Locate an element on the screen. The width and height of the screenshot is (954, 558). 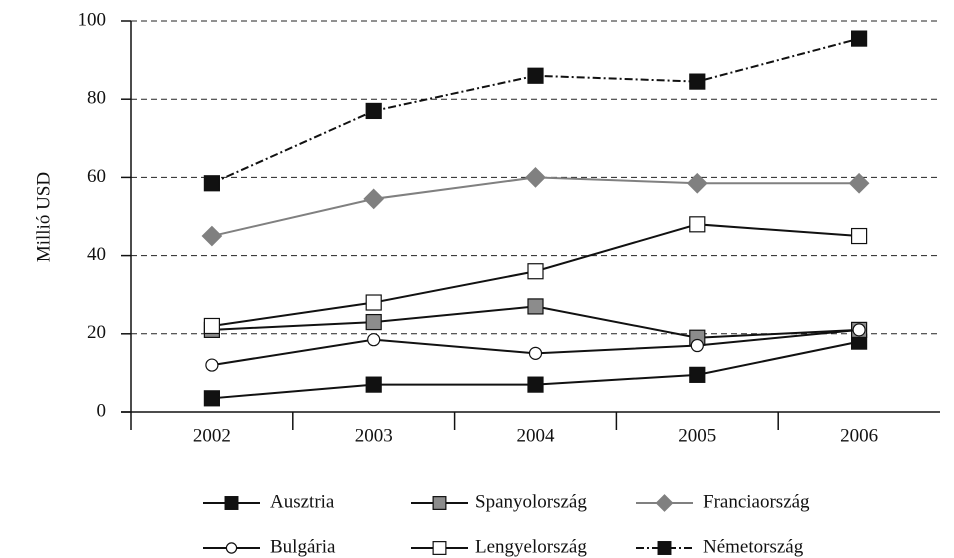
y-axis-label: Millió USD is located at coordinates (43, 217).